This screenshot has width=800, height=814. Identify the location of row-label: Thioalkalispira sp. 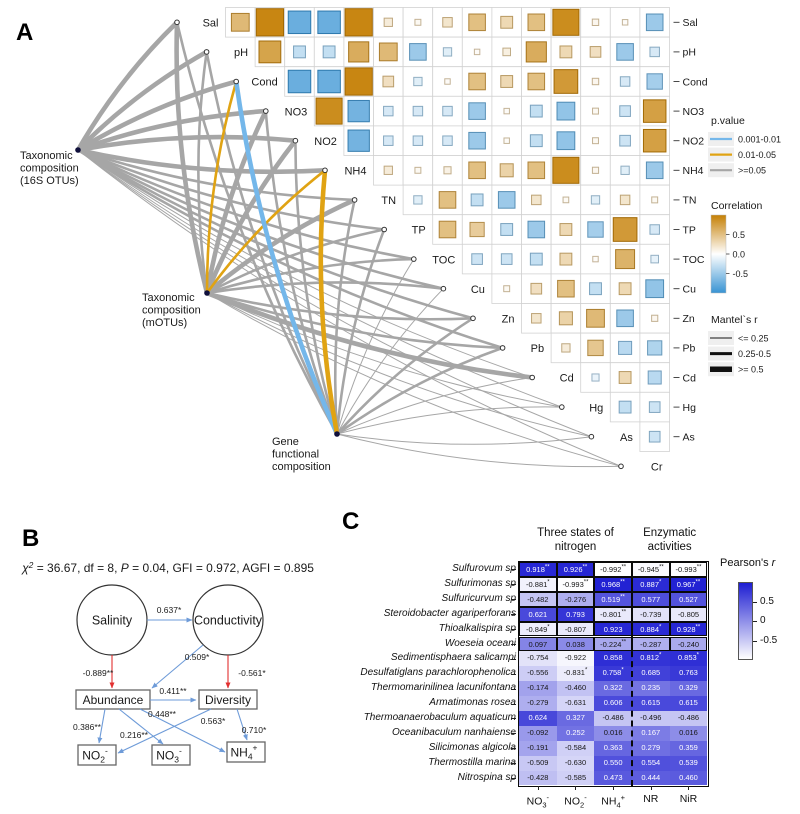
(477, 628).